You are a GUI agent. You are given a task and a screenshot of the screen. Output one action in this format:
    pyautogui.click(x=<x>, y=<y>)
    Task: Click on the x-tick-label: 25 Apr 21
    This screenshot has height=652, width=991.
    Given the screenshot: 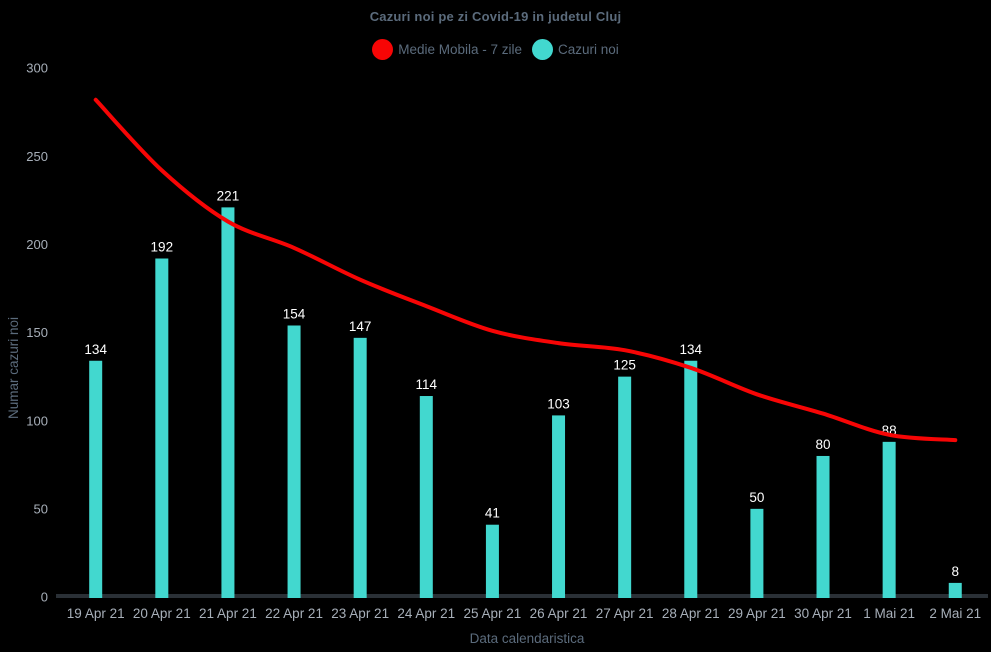 What is the action you would take?
    pyautogui.click(x=493, y=613)
    